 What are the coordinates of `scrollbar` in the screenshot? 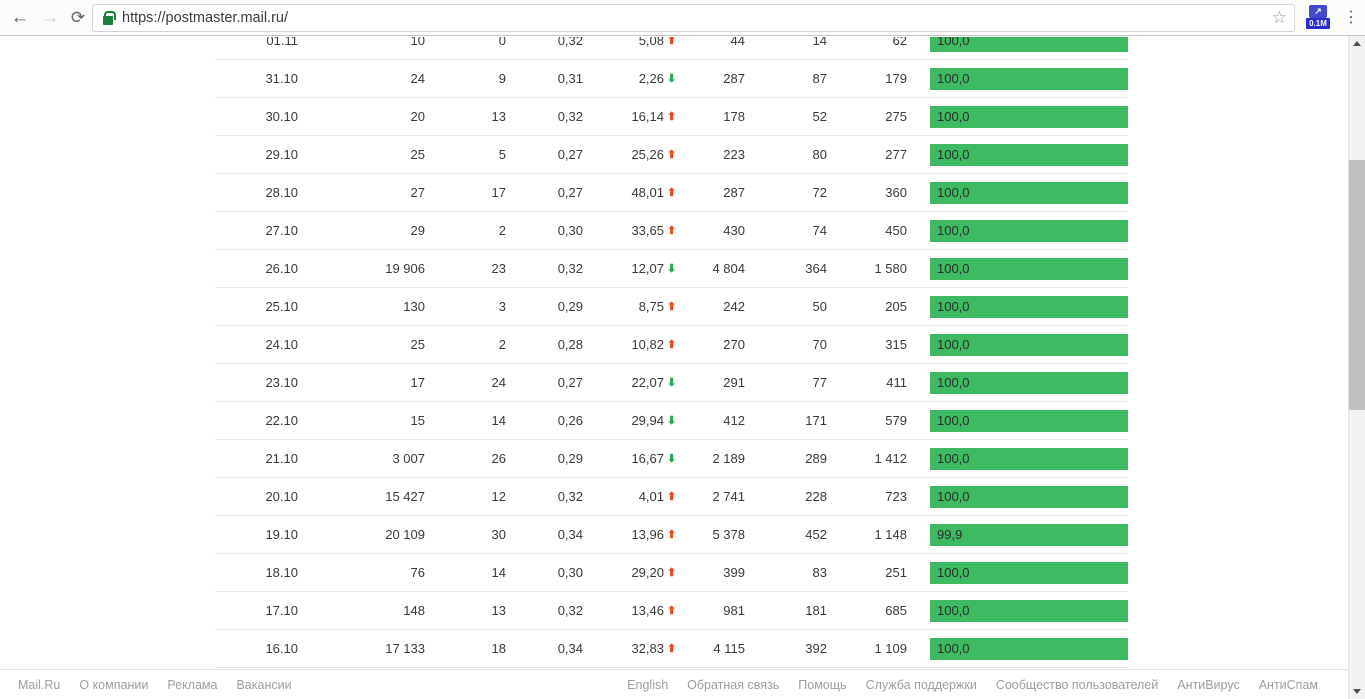 It's located at (1356, 367).